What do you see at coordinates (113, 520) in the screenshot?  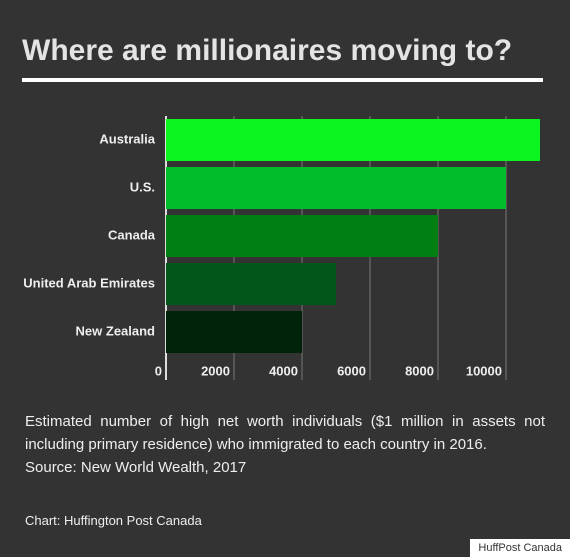 I see `credit: Chart: Huffington Post Canada` at bounding box center [113, 520].